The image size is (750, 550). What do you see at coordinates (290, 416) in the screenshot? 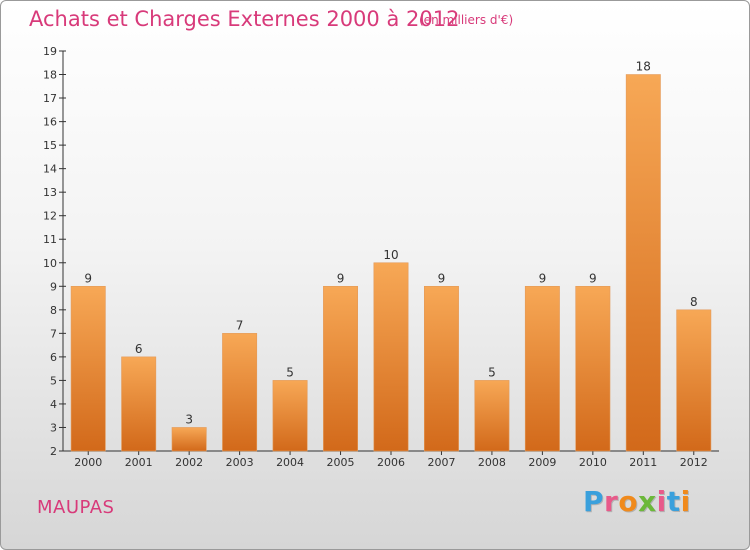
I see `bar-2004` at bounding box center [290, 416].